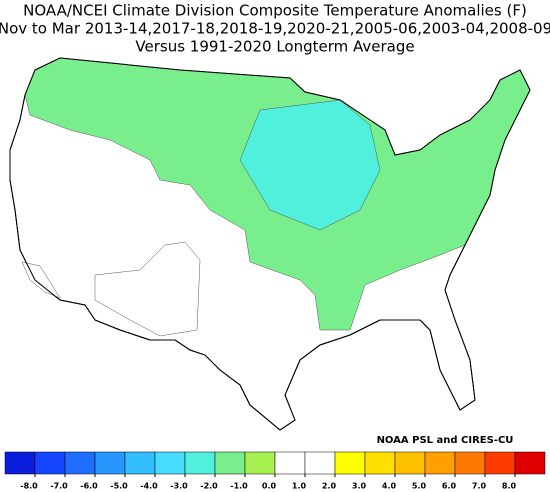 Image resolution: width=550 pixels, height=492 pixels. Describe the element at coordinates (89, 486) in the screenshot. I see `colorbar-tick-label: -6.0` at that location.